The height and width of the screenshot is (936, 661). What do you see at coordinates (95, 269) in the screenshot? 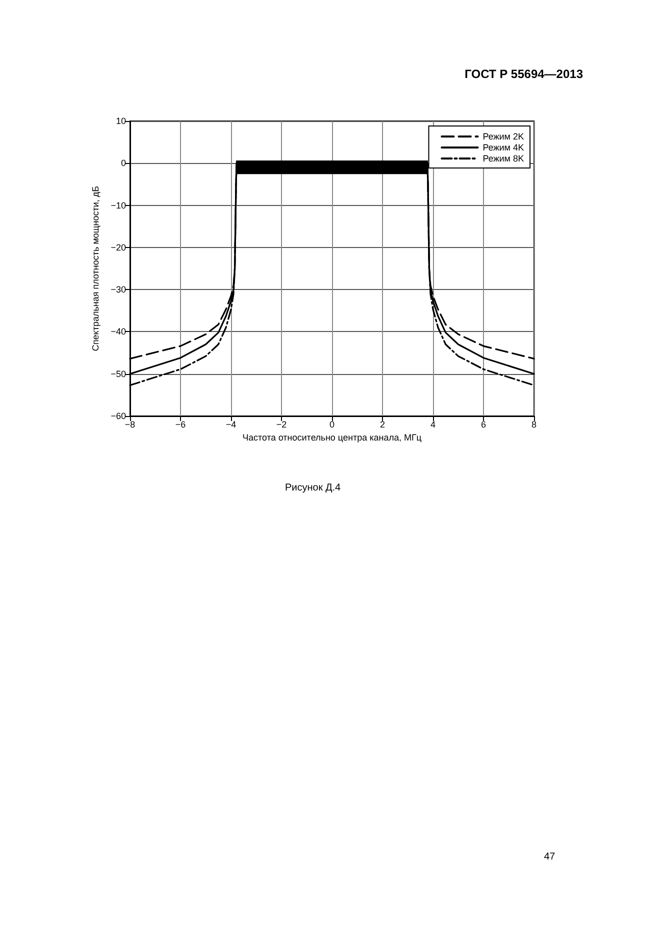
I see `y-axis-title: Спектральная плотность мощности, дБ` at bounding box center [95, 269].